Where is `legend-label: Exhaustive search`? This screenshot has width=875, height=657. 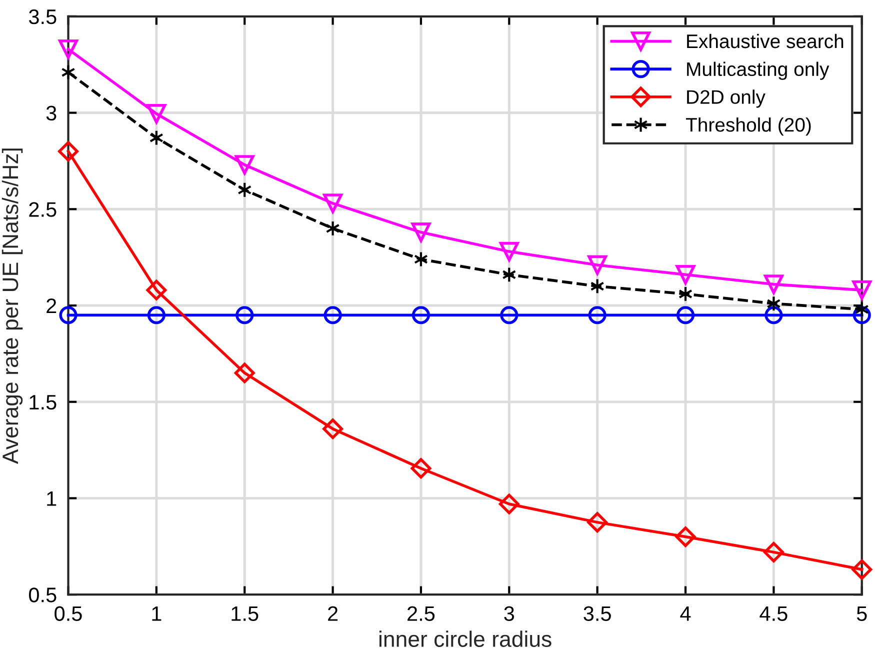
legend-label: Exhaustive search is located at coordinates (765, 41).